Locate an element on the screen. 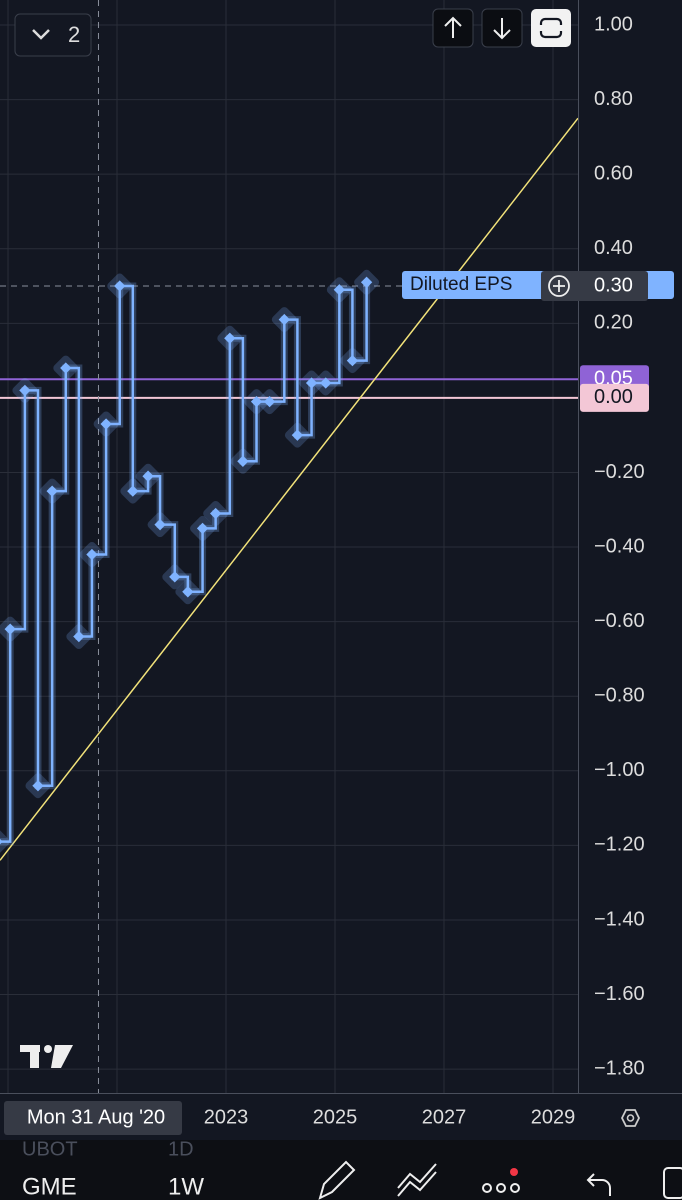 The image size is (682, 1200). y-tick-label: −0.40 is located at coordinates (619, 546).